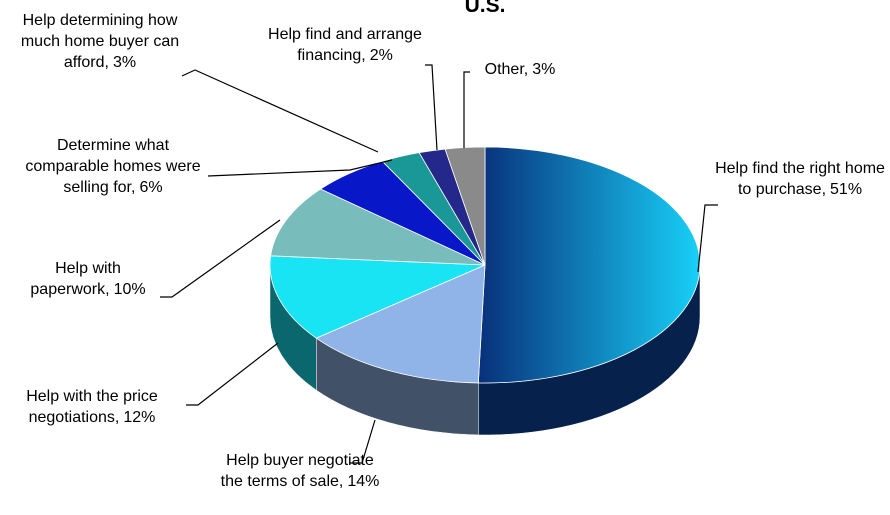 This screenshot has width=890, height=515. I want to click on data-label: Help find and arrange financing, 2%, so click(345, 45).